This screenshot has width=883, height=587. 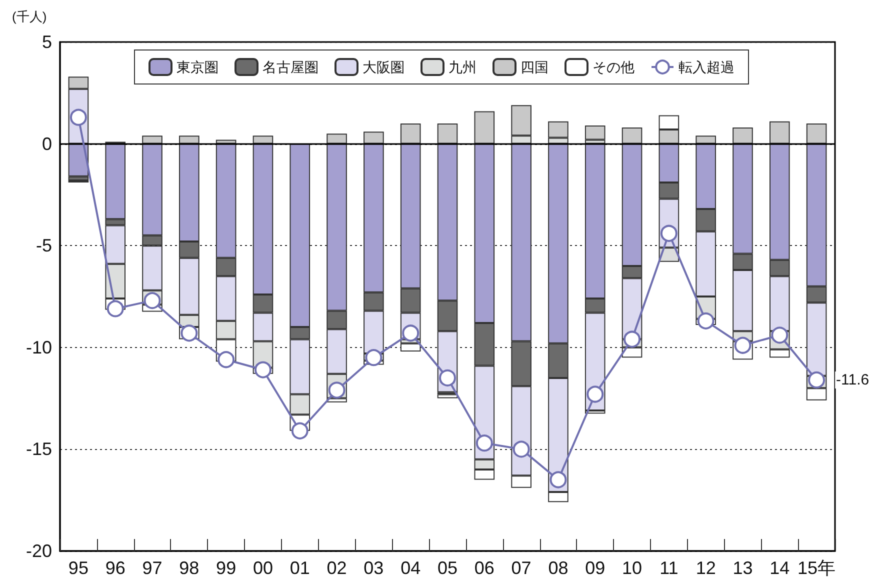 I want to click on x-tick-label: 08, so click(x=558, y=568).